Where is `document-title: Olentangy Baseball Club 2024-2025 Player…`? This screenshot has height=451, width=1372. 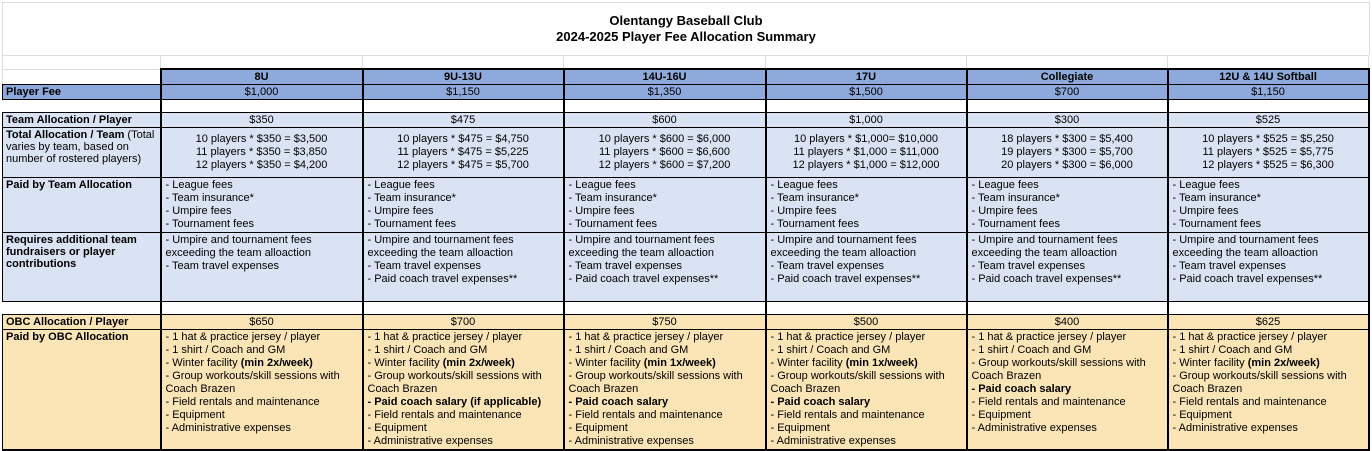
document-title: Olentangy Baseball Club 2024-2025 Player… is located at coordinates (686, 28).